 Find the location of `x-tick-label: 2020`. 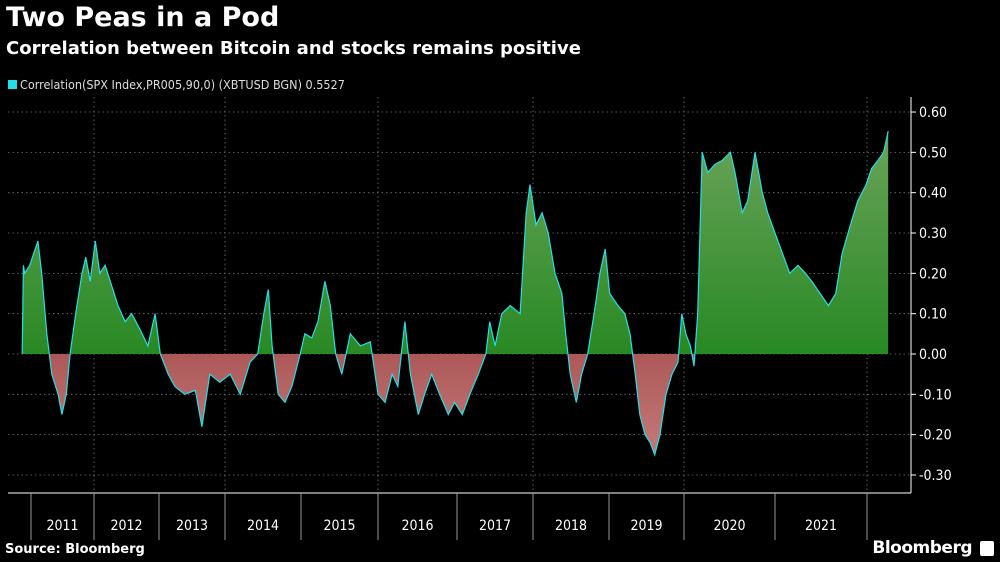

x-tick-label: 2020 is located at coordinates (729, 526).